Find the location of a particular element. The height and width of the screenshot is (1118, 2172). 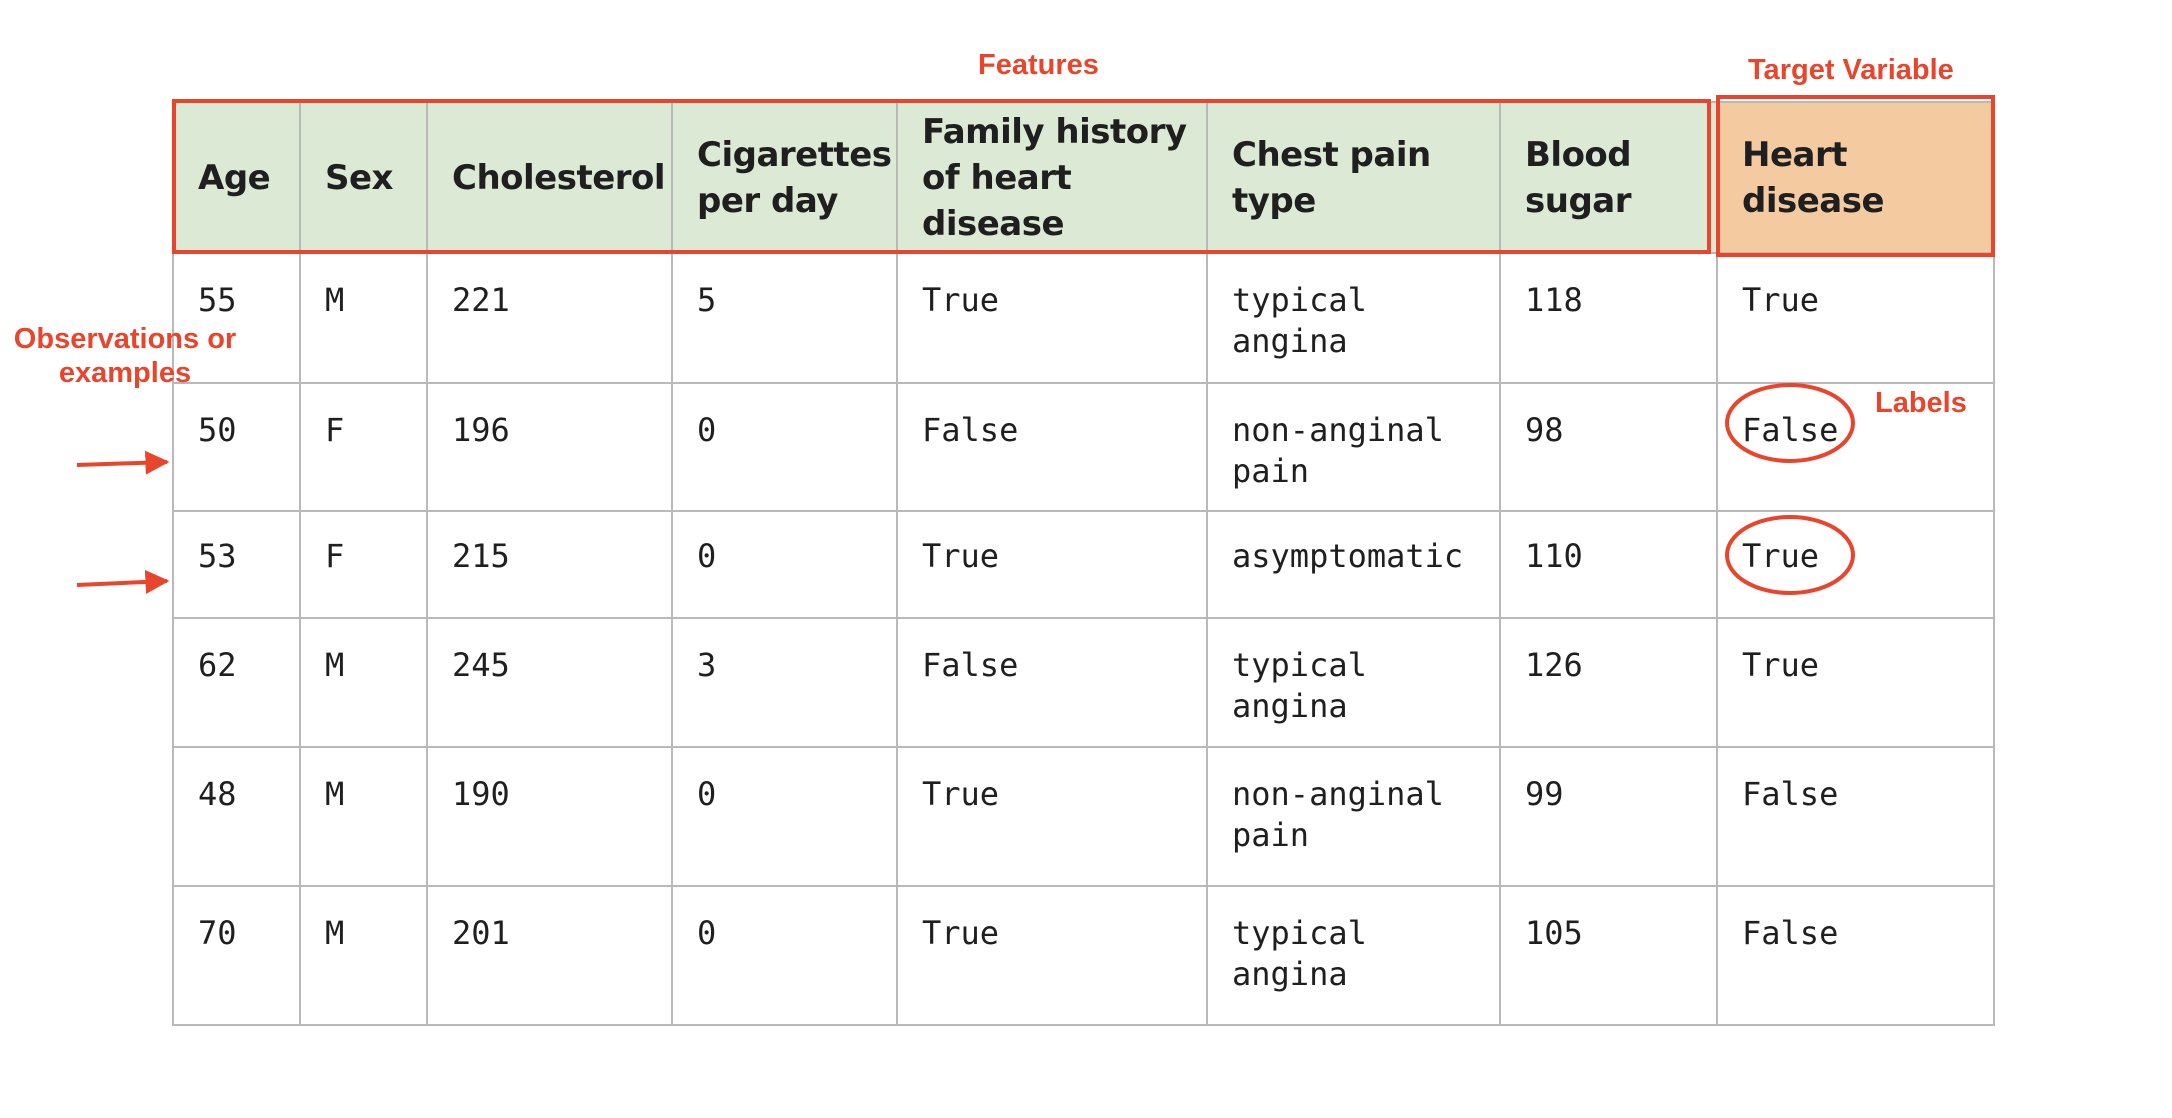

table-row: 50 F 196 0 False non-anginal pain 98 False is located at coordinates (1083, 447).